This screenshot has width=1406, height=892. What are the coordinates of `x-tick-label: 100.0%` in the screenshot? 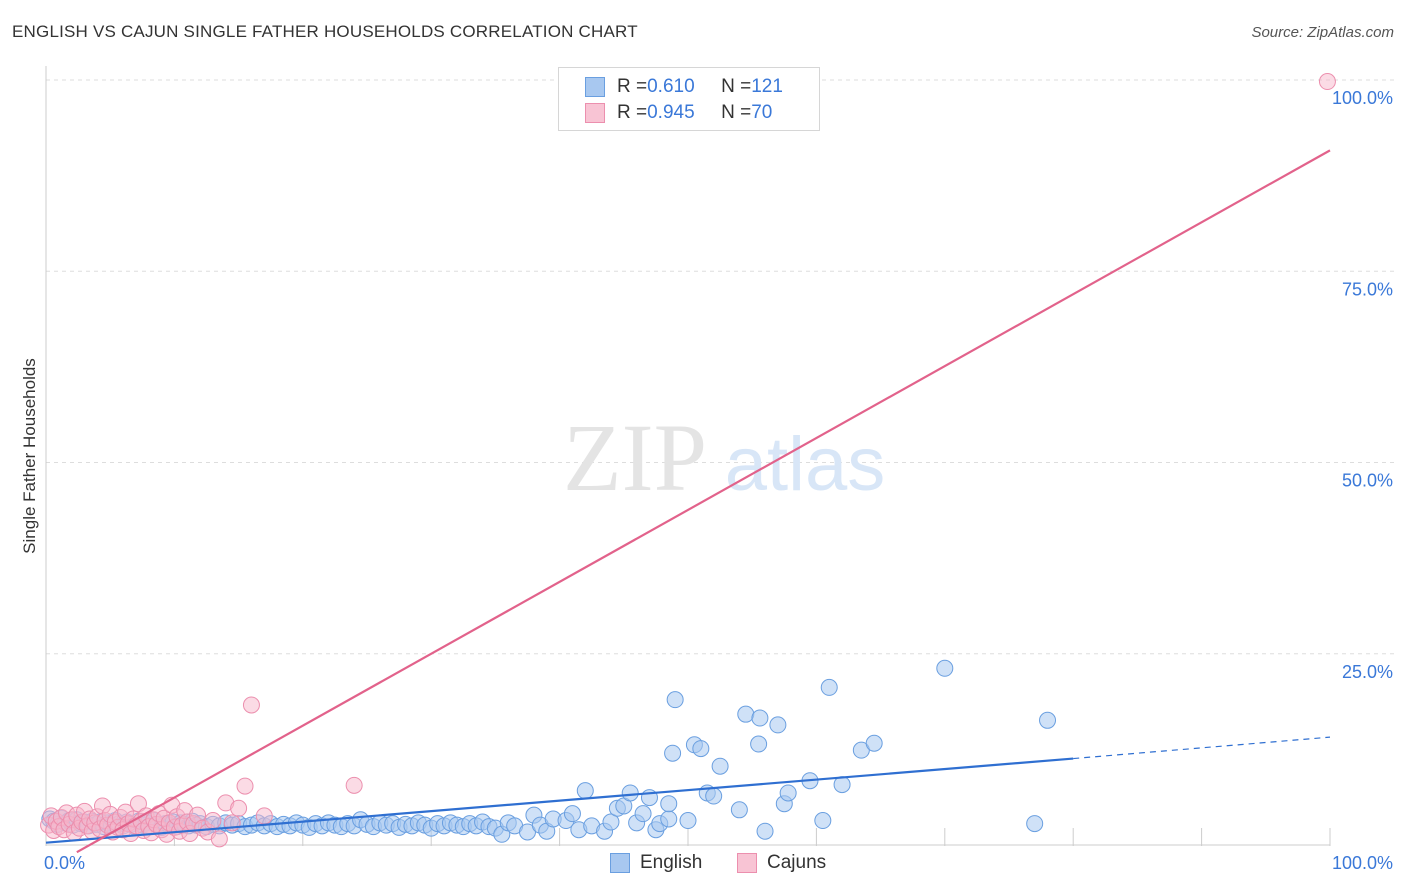 It's located at (1362, 863).